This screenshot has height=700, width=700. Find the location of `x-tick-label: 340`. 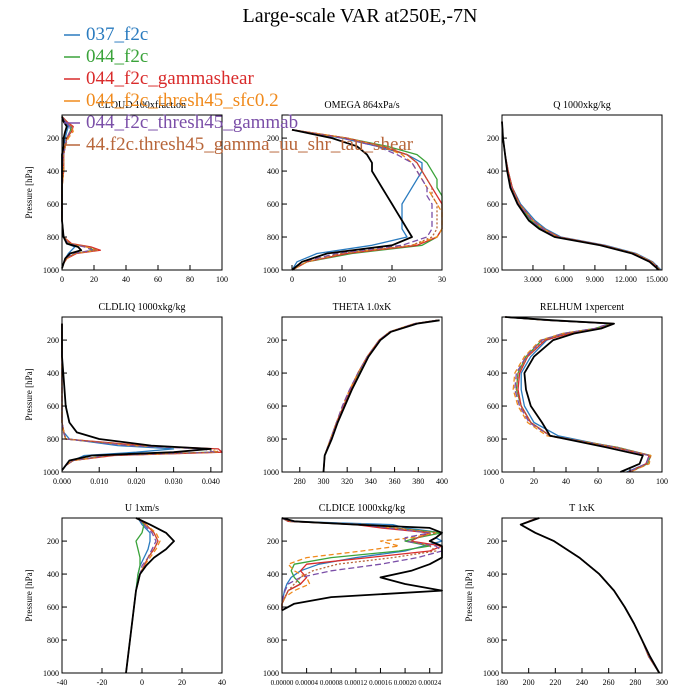

x-tick-label: 340 is located at coordinates (371, 481).